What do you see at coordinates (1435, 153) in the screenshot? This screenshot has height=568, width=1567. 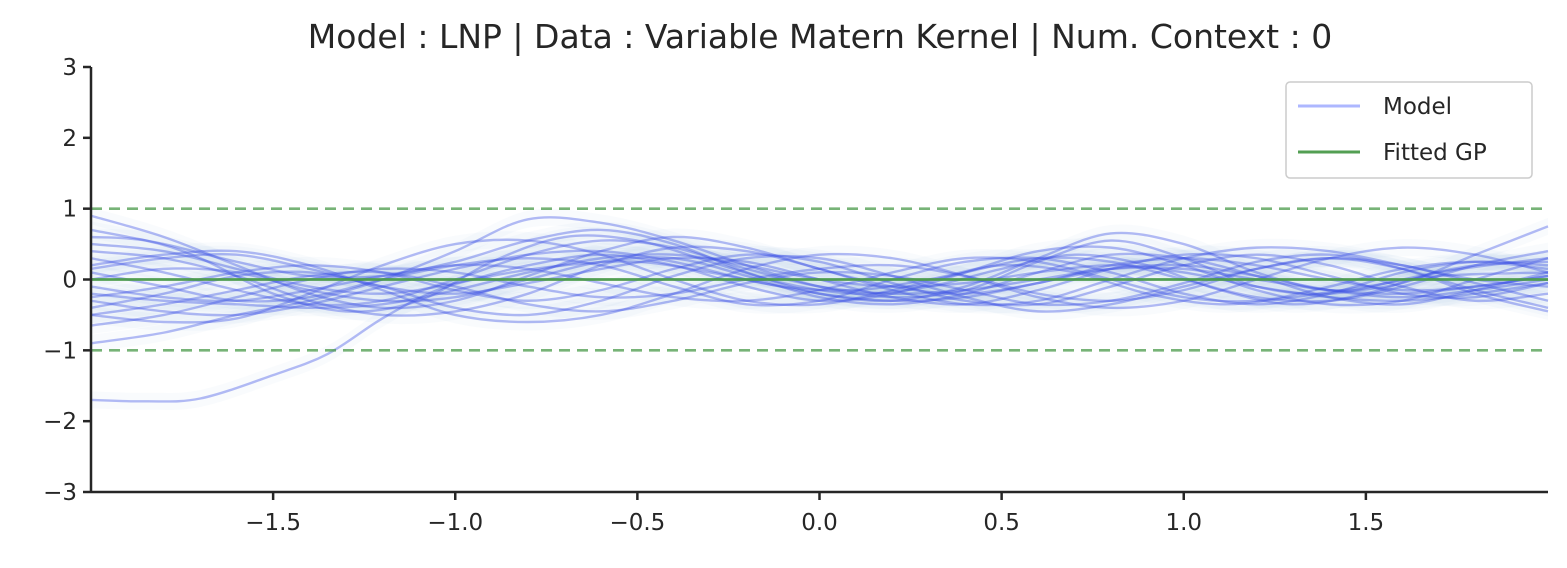 I see `legend-label-1: Fitted GP` at bounding box center [1435, 153].